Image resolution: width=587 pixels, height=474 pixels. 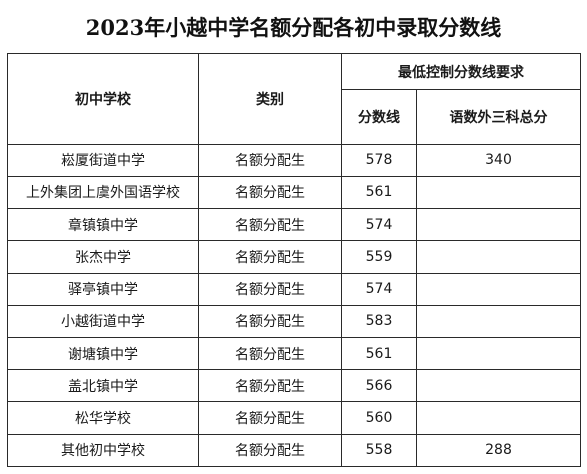 What do you see at coordinates (103, 225) in the screenshot?
I see `school-cell: 章镇镇中学` at bounding box center [103, 225].